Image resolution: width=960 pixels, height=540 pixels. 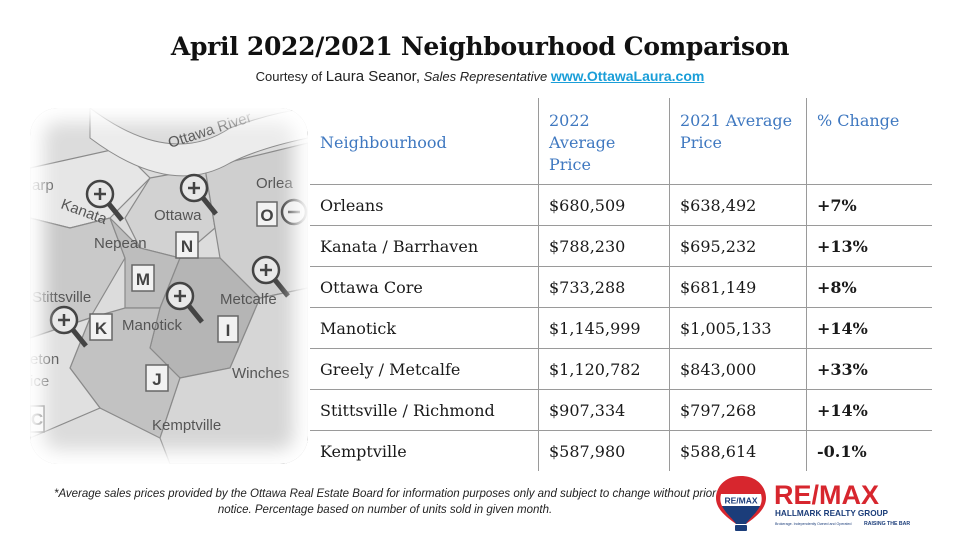 I want to click on map-label-nepean: Nepean, so click(x=120, y=243).